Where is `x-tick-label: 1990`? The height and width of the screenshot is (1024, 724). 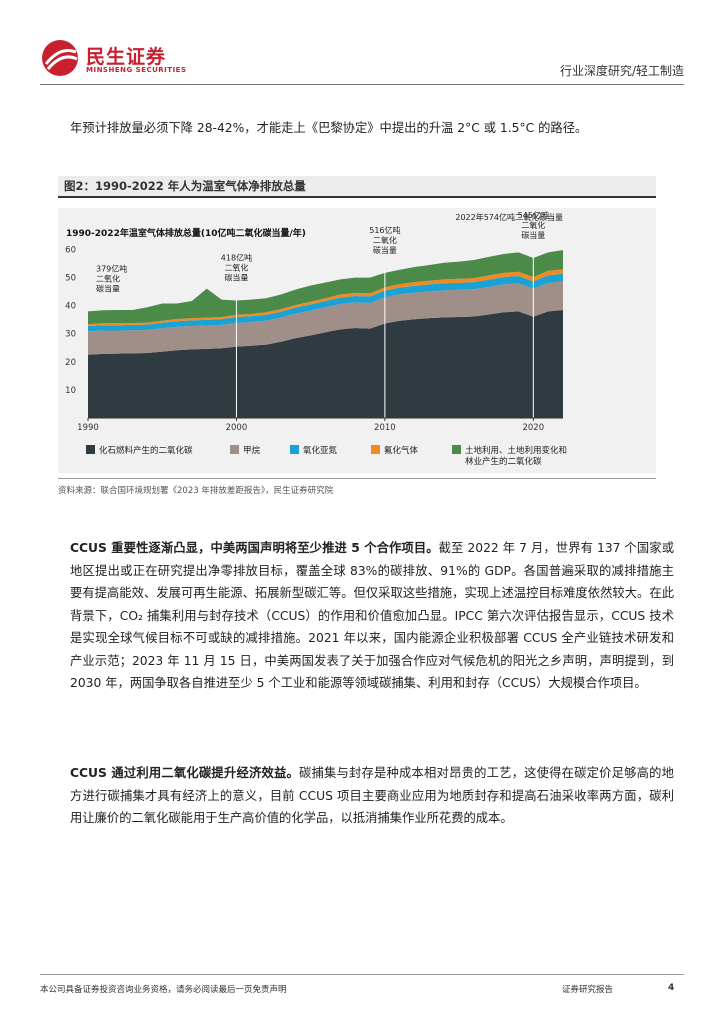
x-tick-label: 1990 is located at coordinates (88, 428).